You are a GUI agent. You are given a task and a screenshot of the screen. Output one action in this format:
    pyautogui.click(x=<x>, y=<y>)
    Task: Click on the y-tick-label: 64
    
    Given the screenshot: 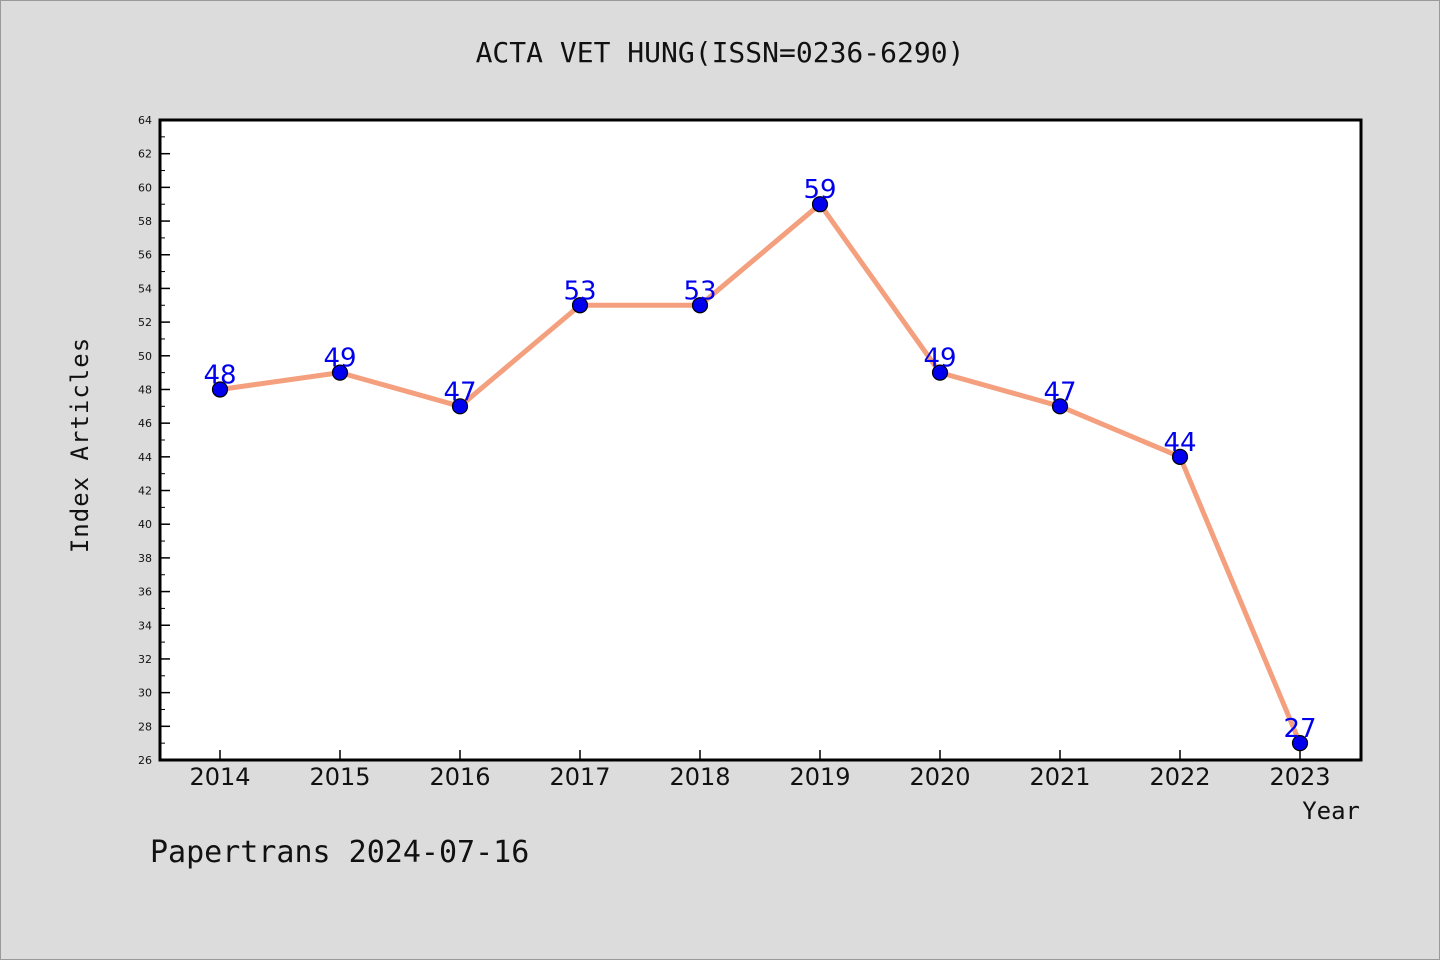 What is the action you would take?
    pyautogui.click(x=145, y=120)
    